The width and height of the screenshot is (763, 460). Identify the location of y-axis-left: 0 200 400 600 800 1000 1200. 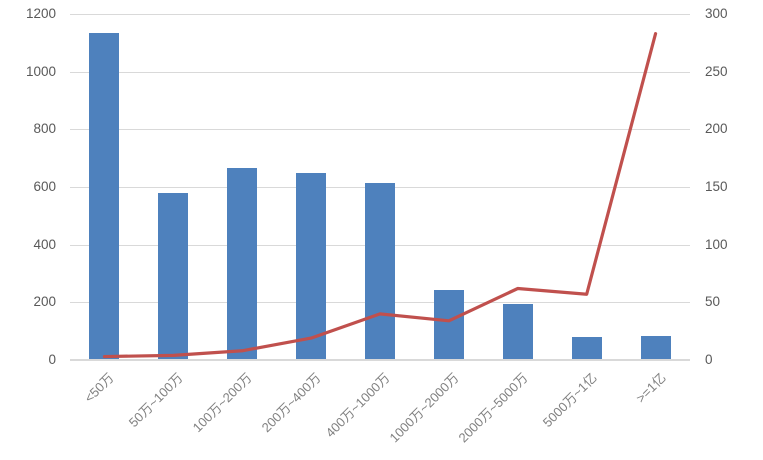
(34, 186).